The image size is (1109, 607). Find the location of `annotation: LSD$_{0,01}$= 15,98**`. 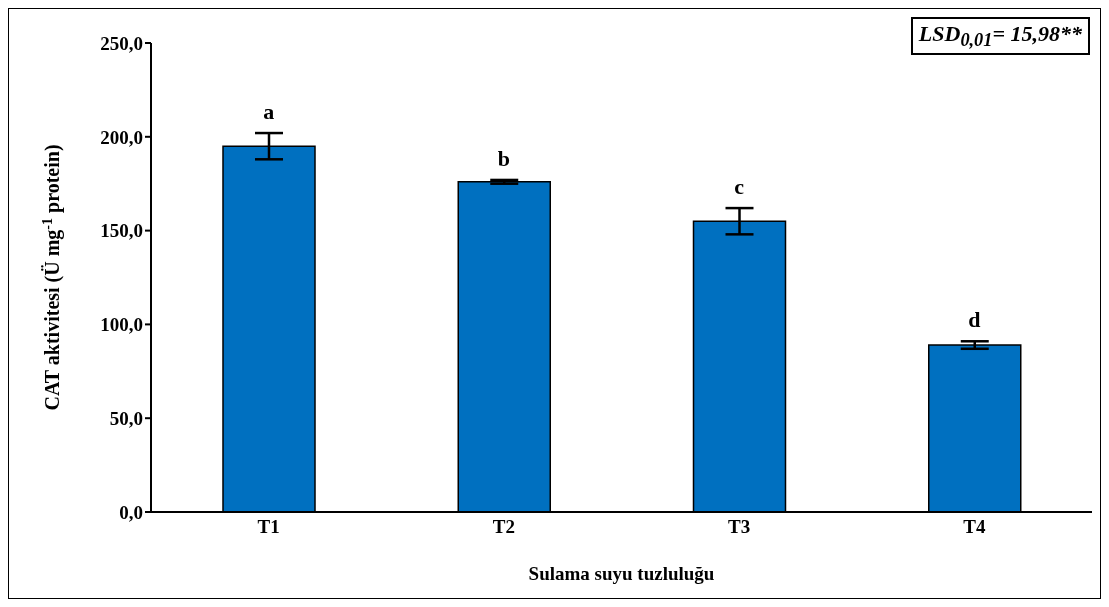

annotation: LSD$_{0,01}$= 15,98** is located at coordinates (1000, 36).